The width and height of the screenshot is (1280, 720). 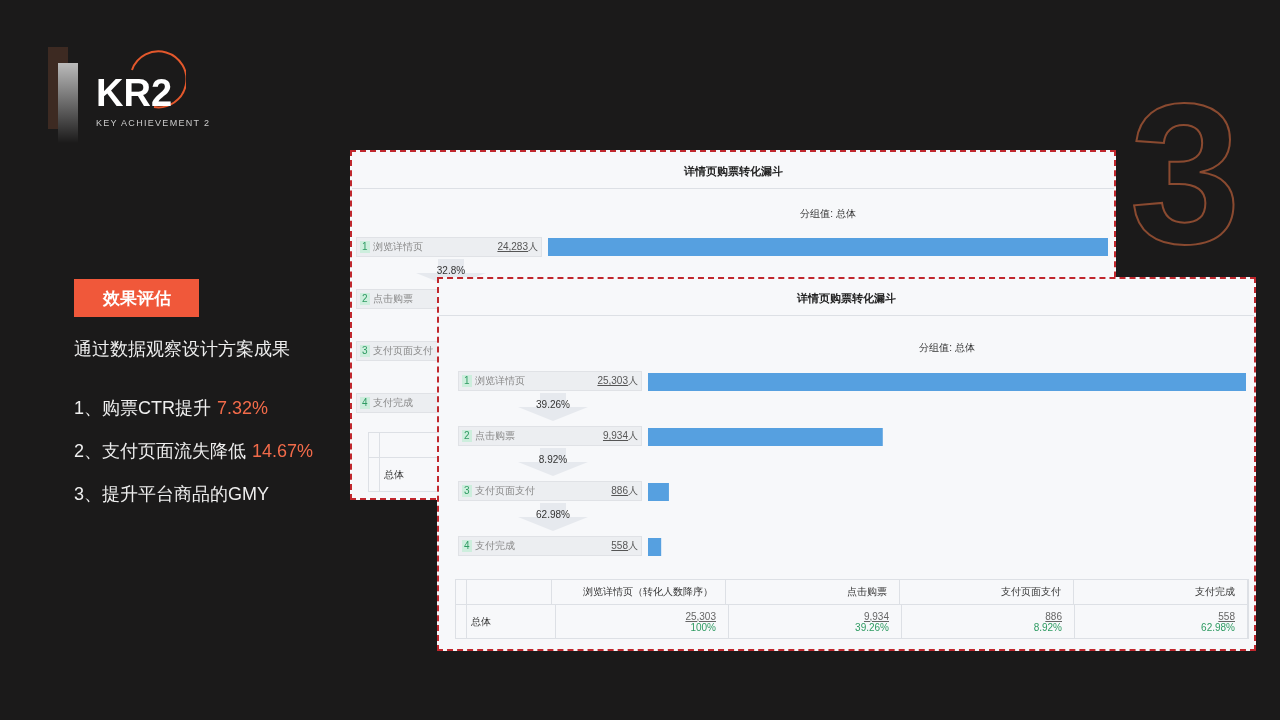 I want to click on text: KR2, so click(x=134, y=93).